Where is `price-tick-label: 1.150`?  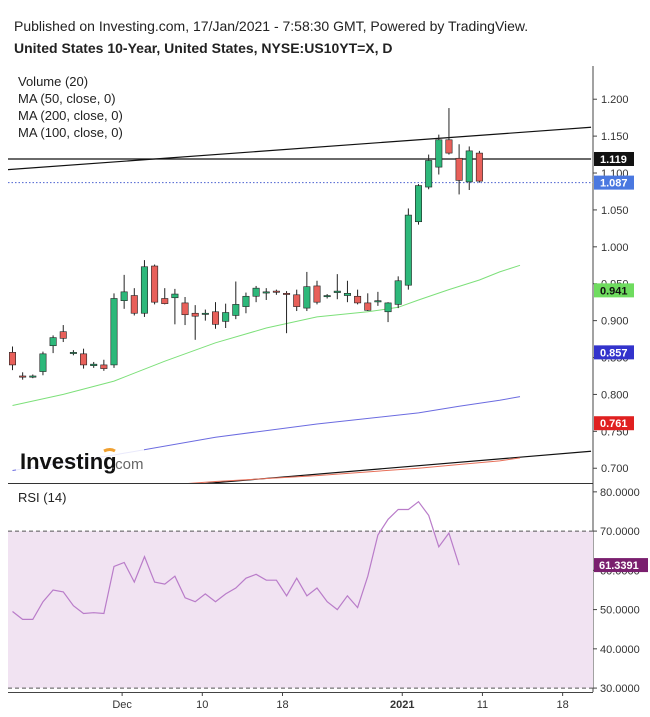 price-tick-label: 1.150 is located at coordinates (615, 137).